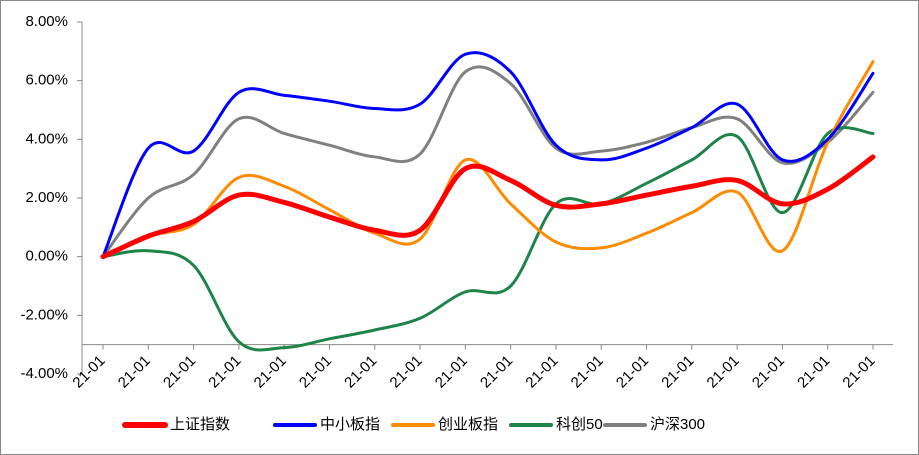  I want to click on y-tick-label: 6.00%, so click(46, 80).